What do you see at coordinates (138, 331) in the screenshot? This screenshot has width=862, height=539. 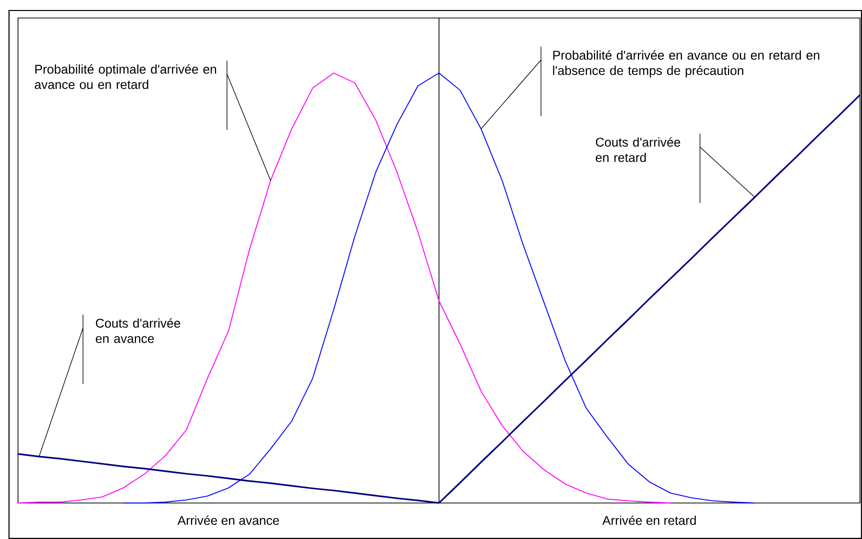 I see `annotation: Couts d'arrivée en avance` at bounding box center [138, 331].